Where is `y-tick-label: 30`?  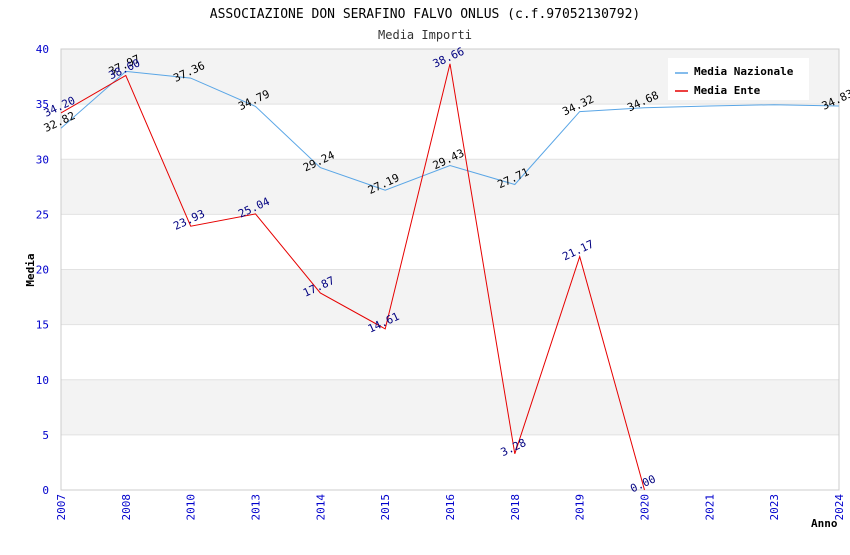
y-tick-label: 30 is located at coordinates (42, 159).